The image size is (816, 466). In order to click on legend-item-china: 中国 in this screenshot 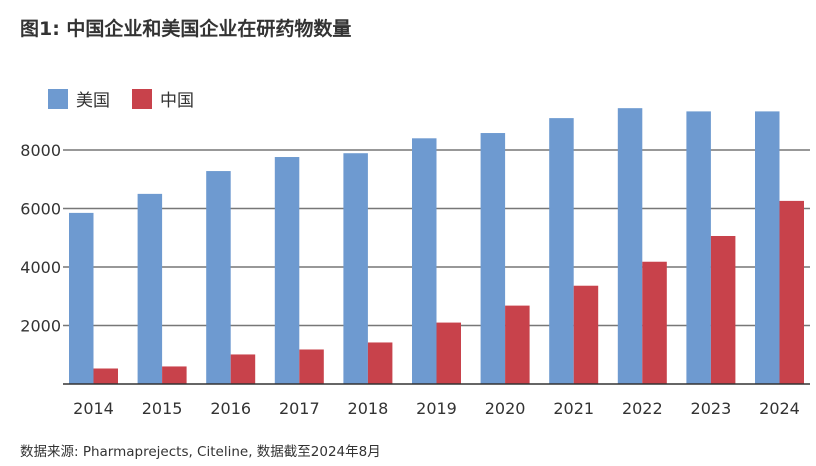, I will do `click(163, 98)`.